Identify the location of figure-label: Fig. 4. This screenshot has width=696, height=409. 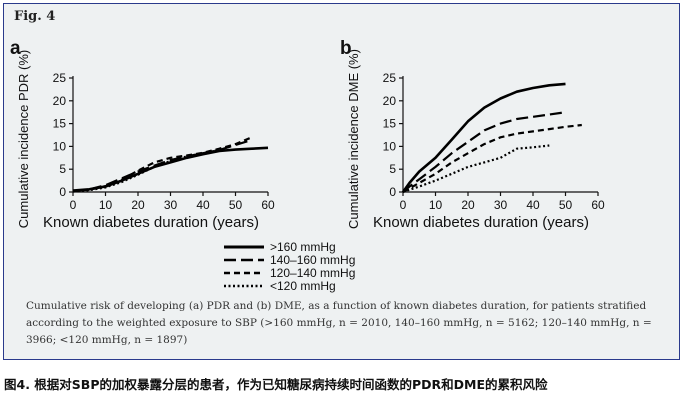
(35, 16).